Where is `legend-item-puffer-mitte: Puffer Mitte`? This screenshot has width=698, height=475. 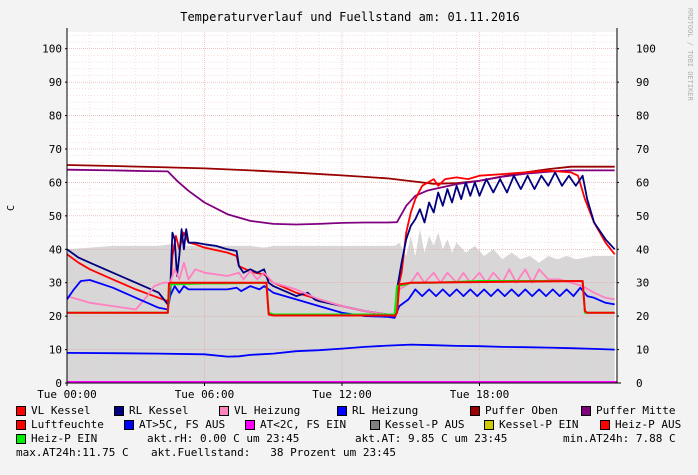 legend-item-puffer-mitte: Puffer Mitte is located at coordinates (628, 411).